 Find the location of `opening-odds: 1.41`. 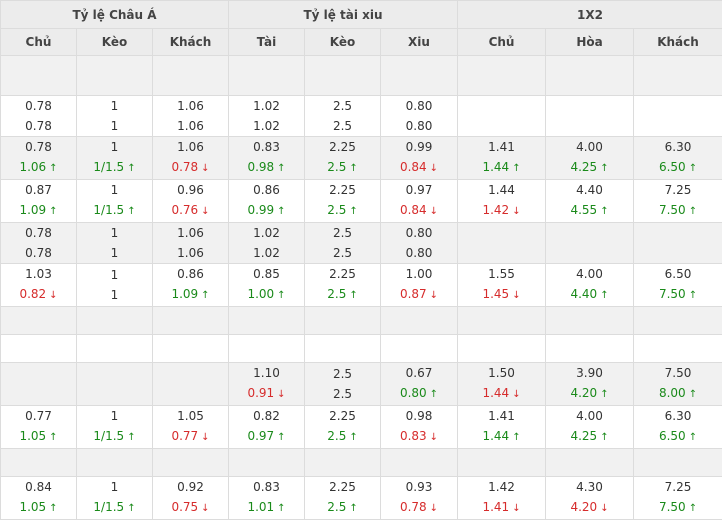

opening-odds: 1.41 is located at coordinates (501, 416).